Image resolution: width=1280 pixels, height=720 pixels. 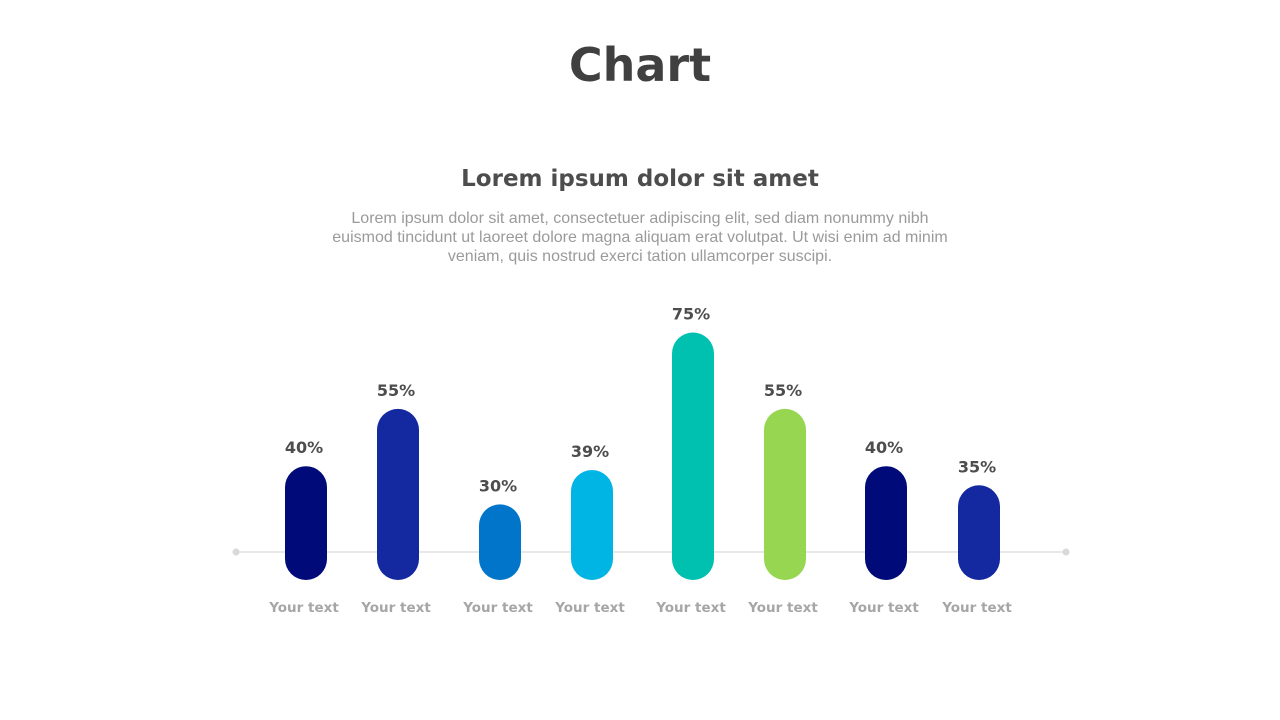 I want to click on bar-value-label-8: 35%, so click(x=977, y=466).